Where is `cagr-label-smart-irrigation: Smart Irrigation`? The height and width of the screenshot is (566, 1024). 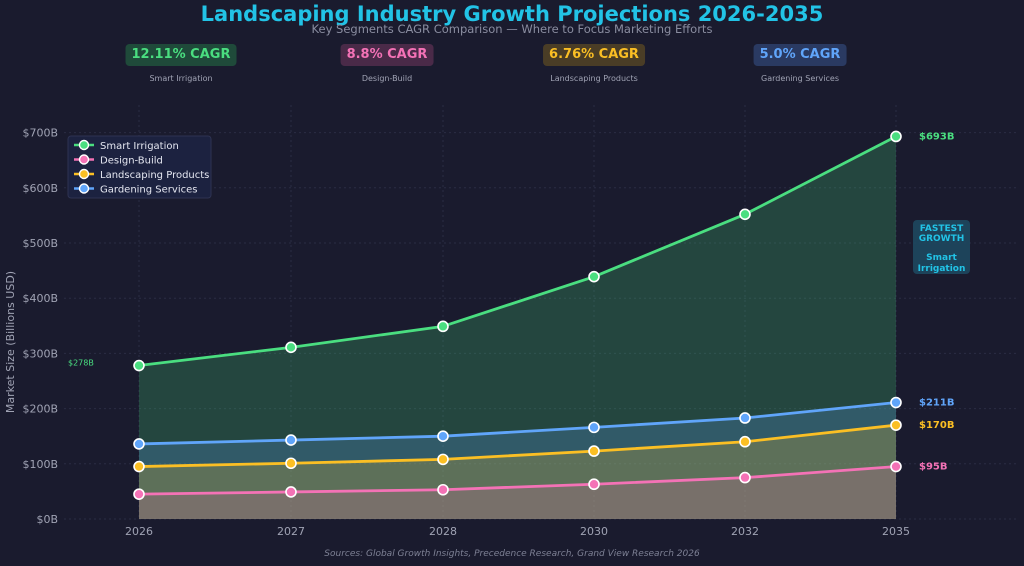 cagr-label-smart-irrigation: Smart Irrigation is located at coordinates (181, 78).